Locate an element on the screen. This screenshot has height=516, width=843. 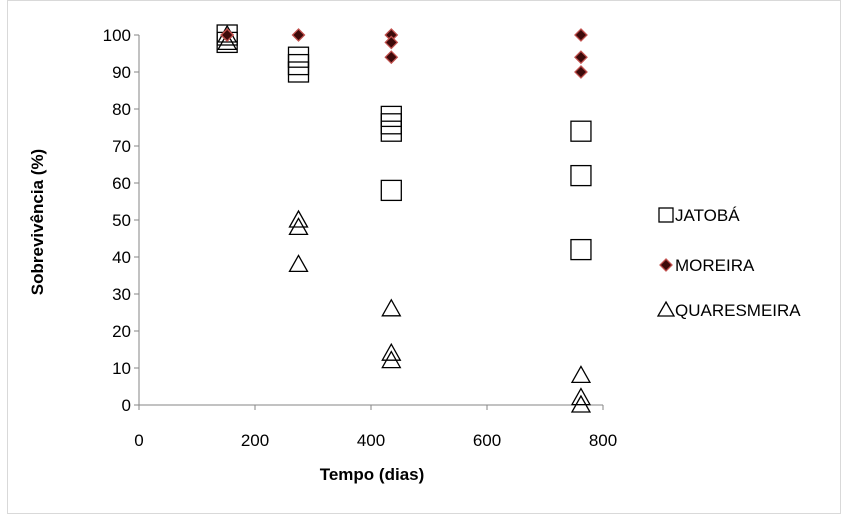
x-axis-title: Tempo (dias) is located at coordinates (372, 474).